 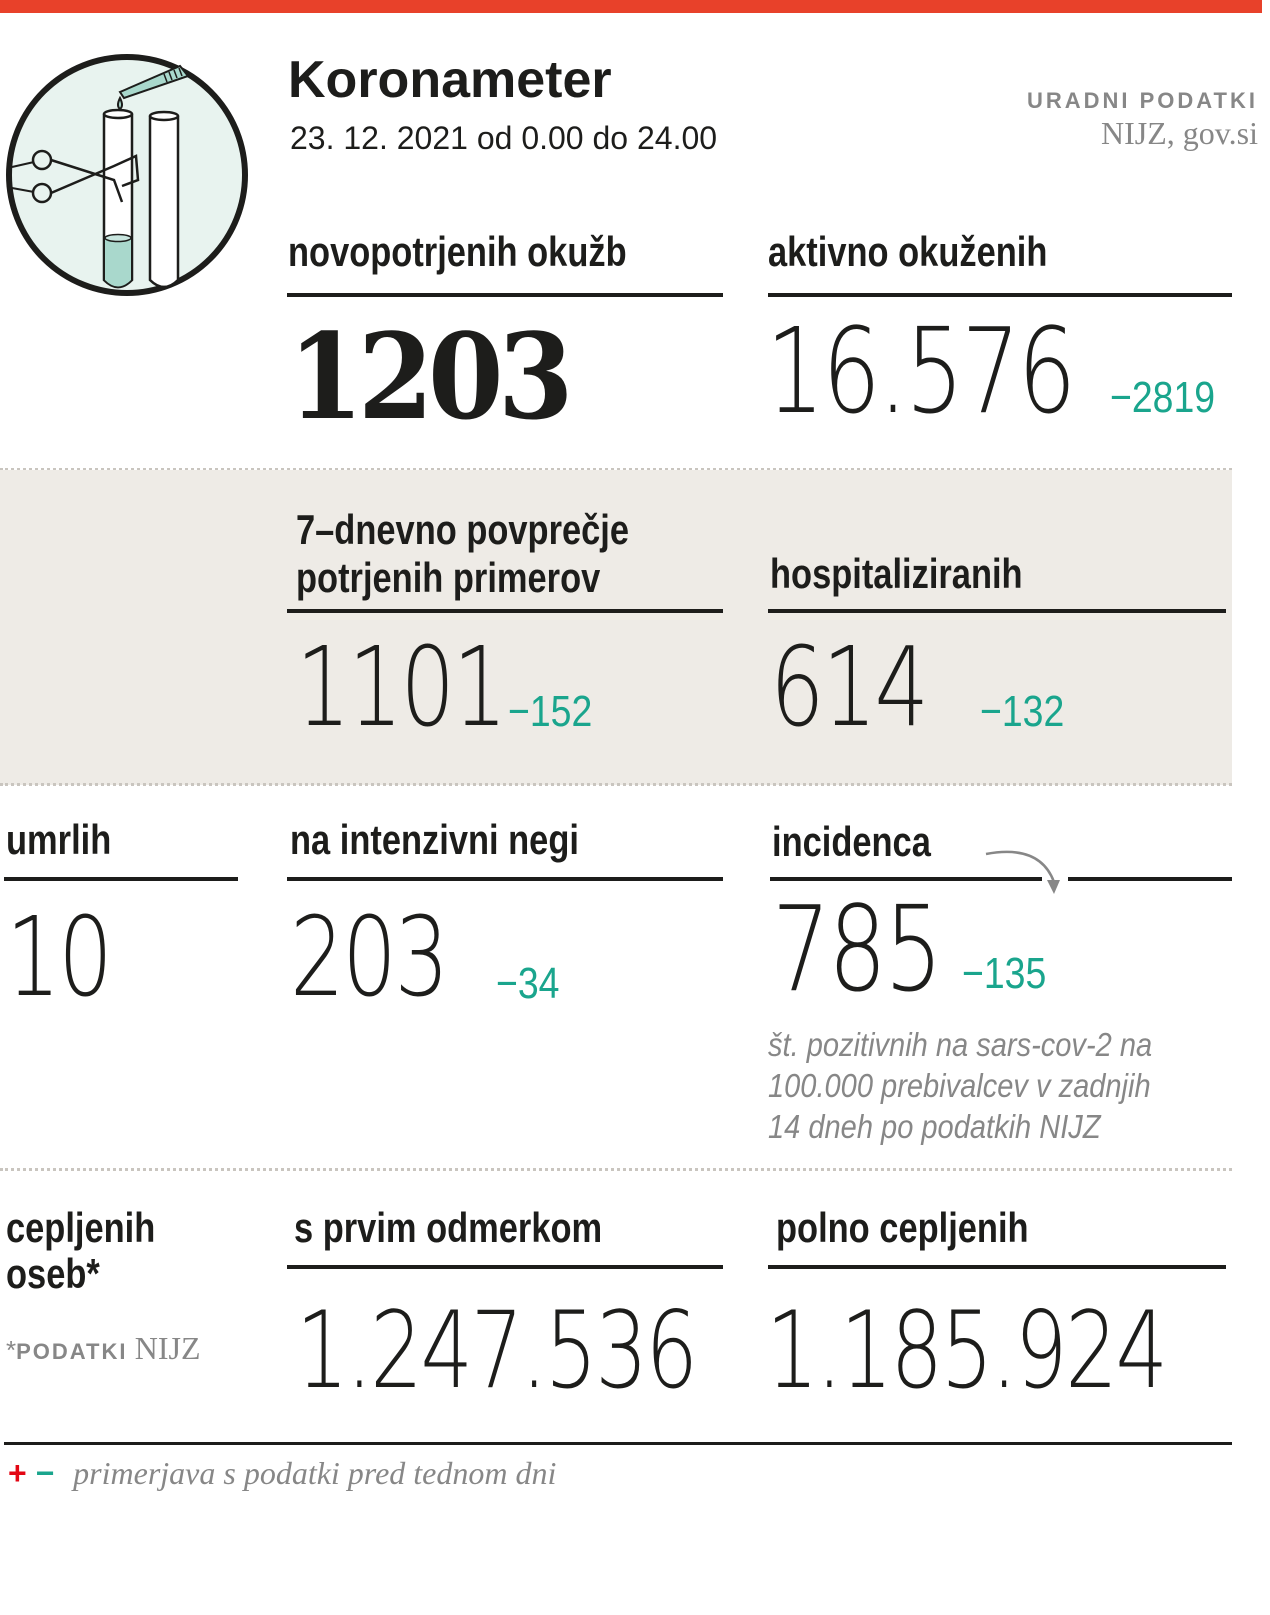 What do you see at coordinates (857, 949) in the screenshot?
I see `incidence-value: 785` at bounding box center [857, 949].